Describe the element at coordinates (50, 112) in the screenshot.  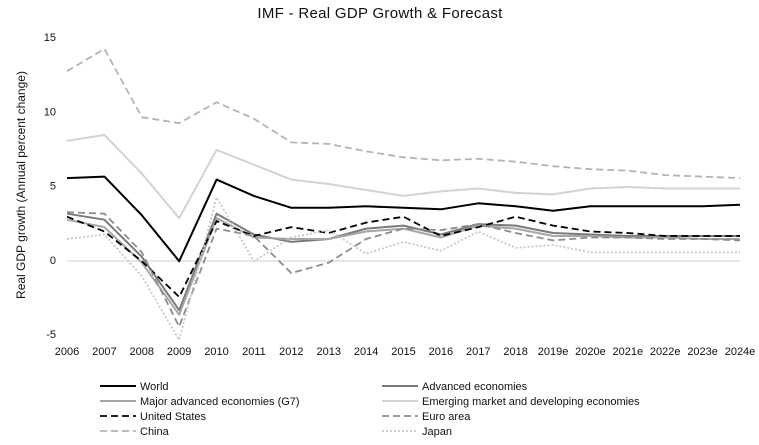
I see `y-tick-label: 10` at that location.